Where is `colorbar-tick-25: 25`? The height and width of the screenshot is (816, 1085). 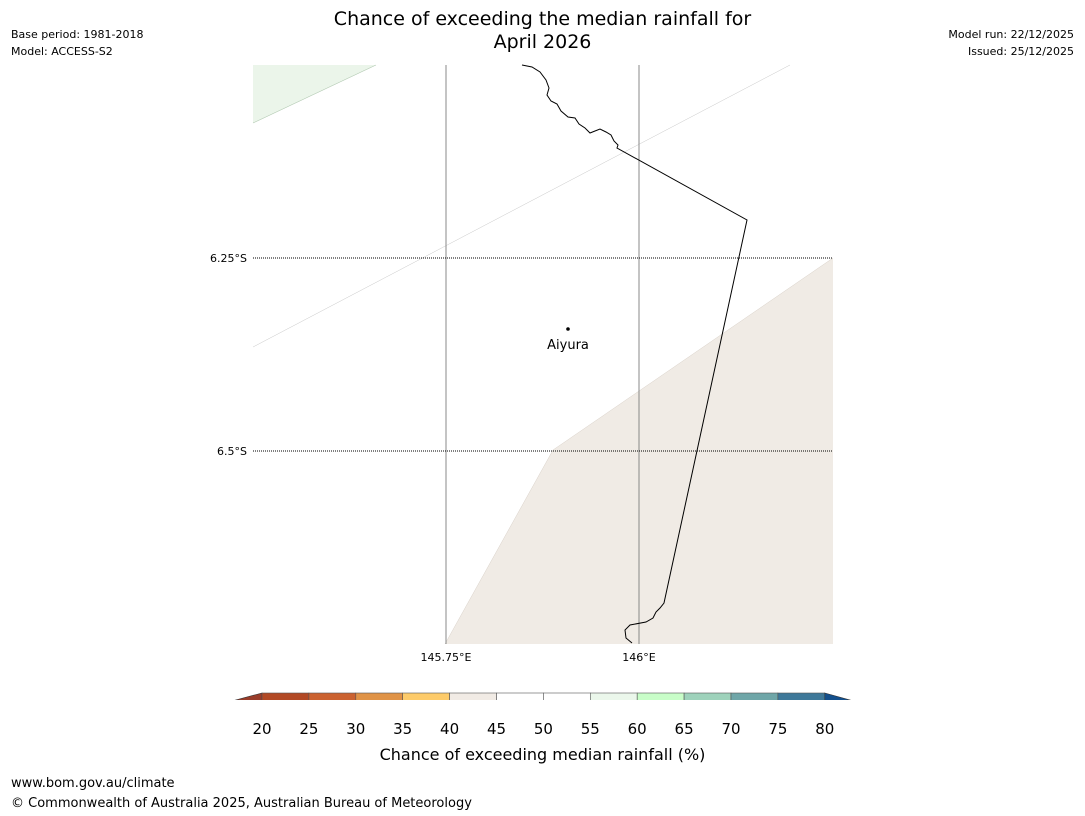
colorbar-tick-25: 25 is located at coordinates (309, 729).